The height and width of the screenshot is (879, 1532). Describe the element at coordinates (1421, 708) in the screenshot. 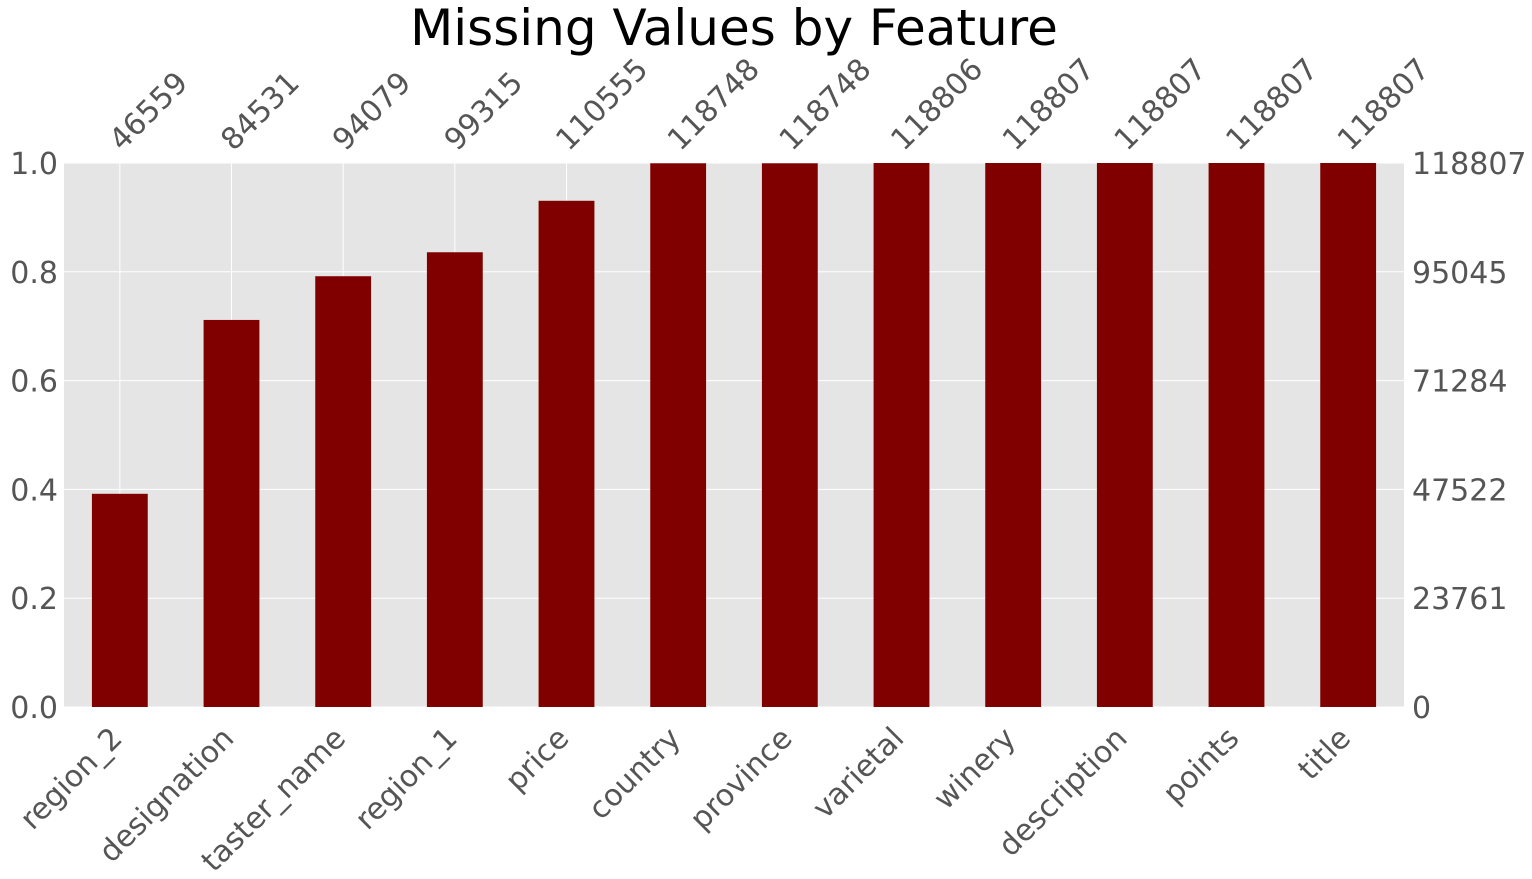

I see `right-axis-tick-label: 0` at that location.